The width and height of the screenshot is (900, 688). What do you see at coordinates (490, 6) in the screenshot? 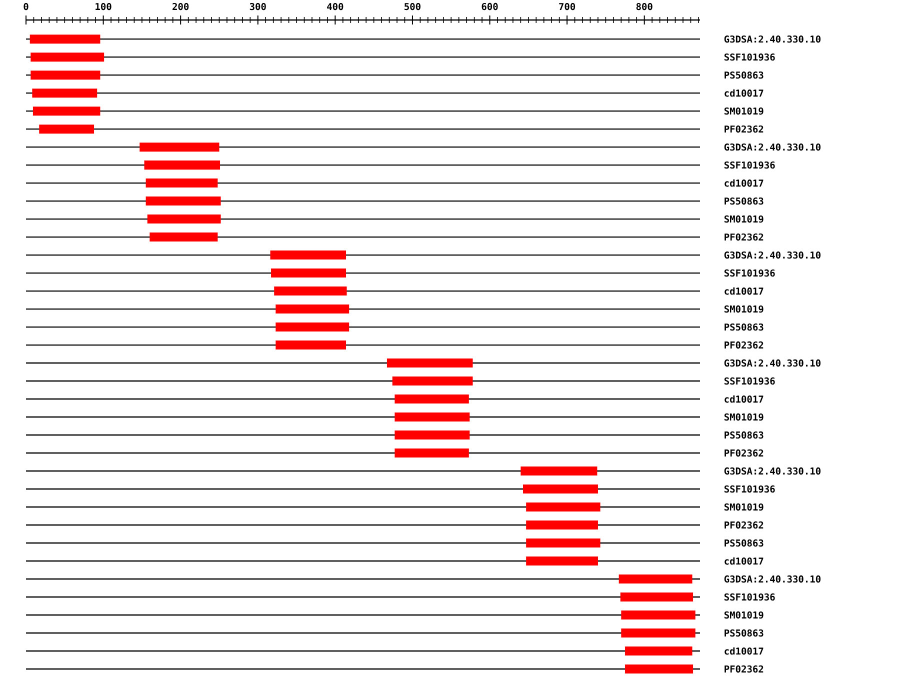
I see `x-tick-label: 600` at bounding box center [490, 6].